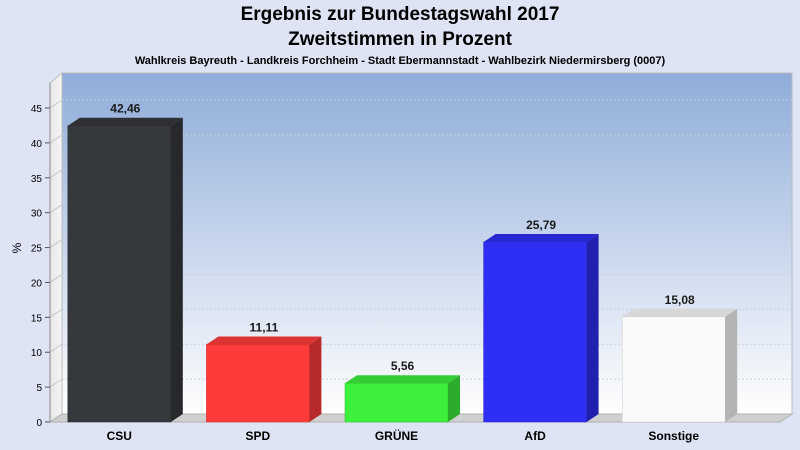 This screenshot has height=450, width=800. Describe the element at coordinates (37, 249) in the screenshot. I see `y-tick-label: 25` at that location.